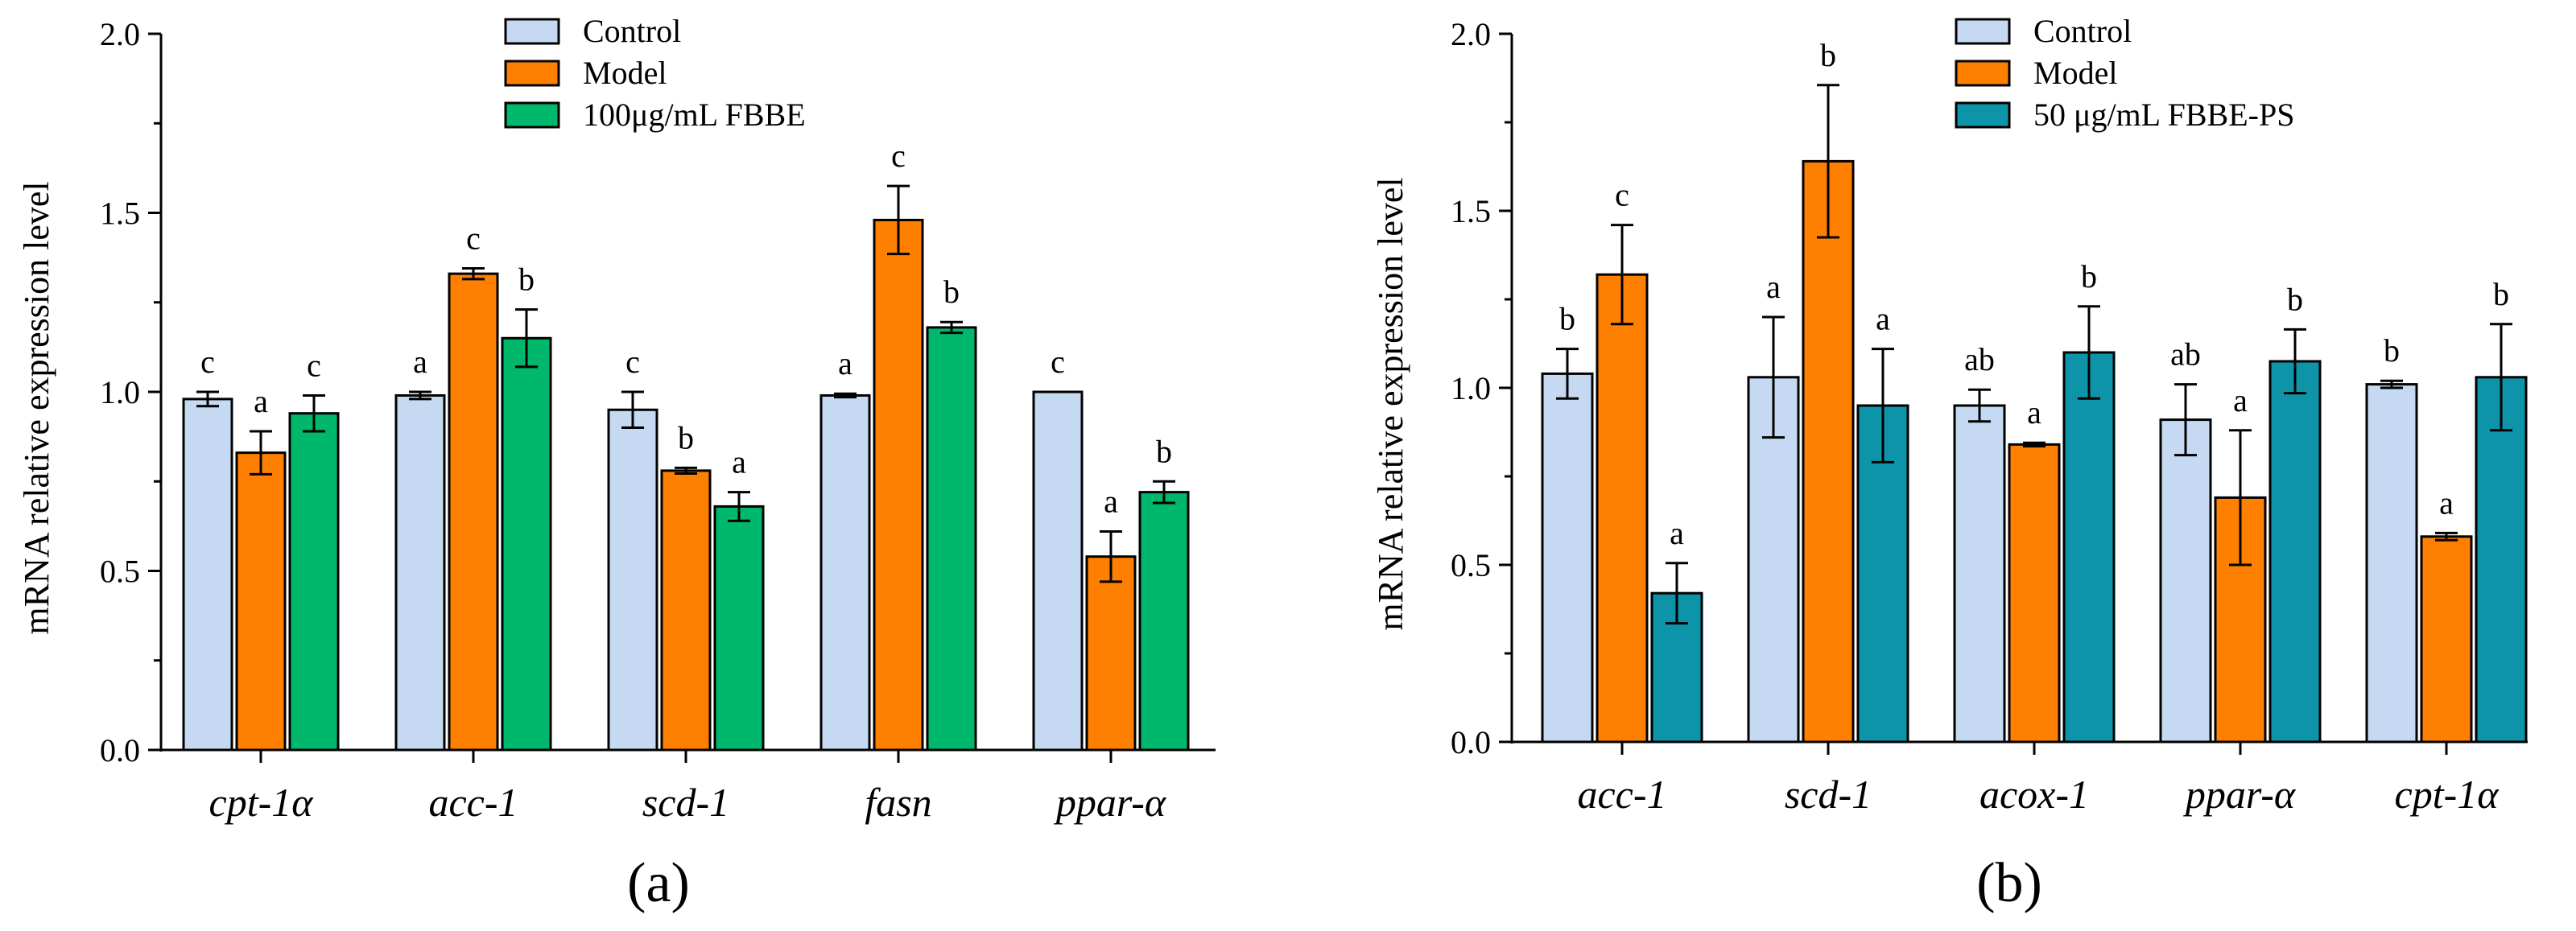  What do you see at coordinates (2034, 794) in the screenshot?
I see `x-category-label: acox-1` at bounding box center [2034, 794].